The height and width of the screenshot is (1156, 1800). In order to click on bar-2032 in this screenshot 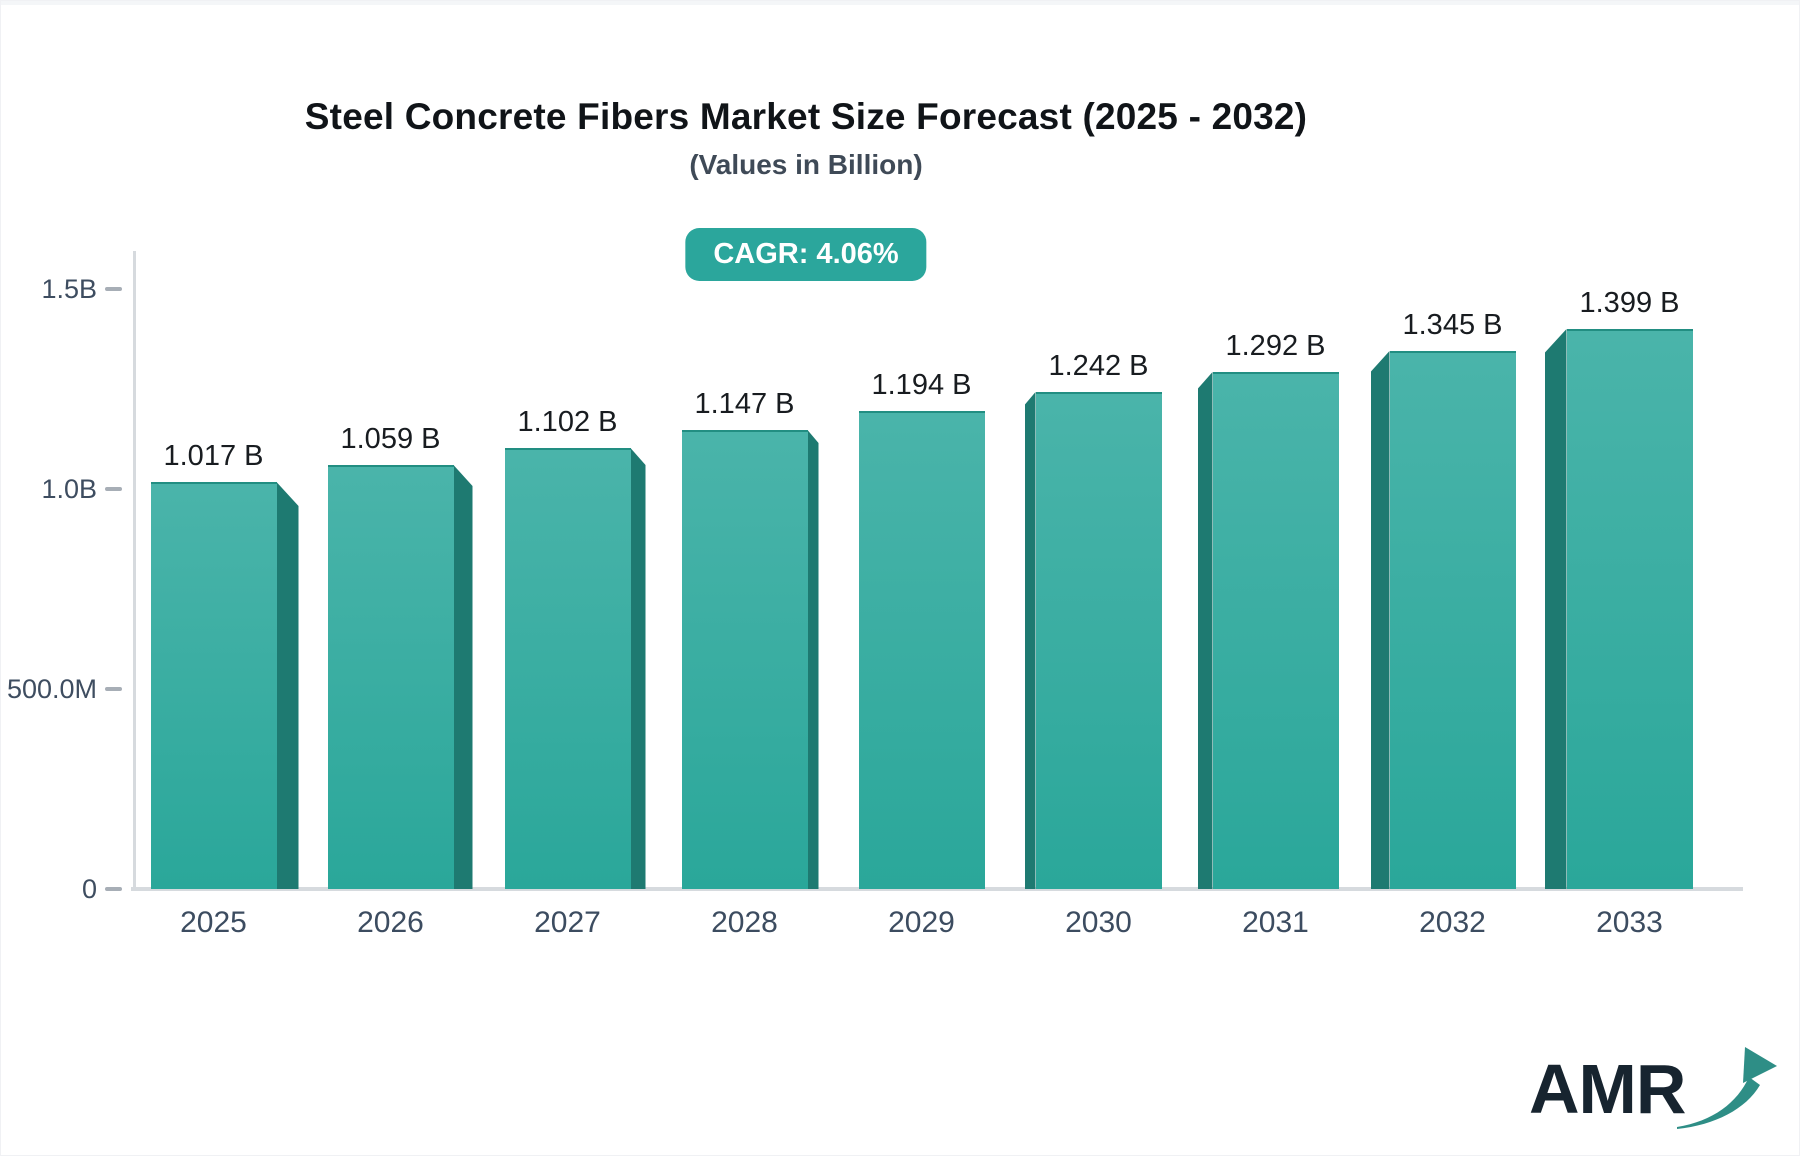, I will do `click(1443, 620)`.